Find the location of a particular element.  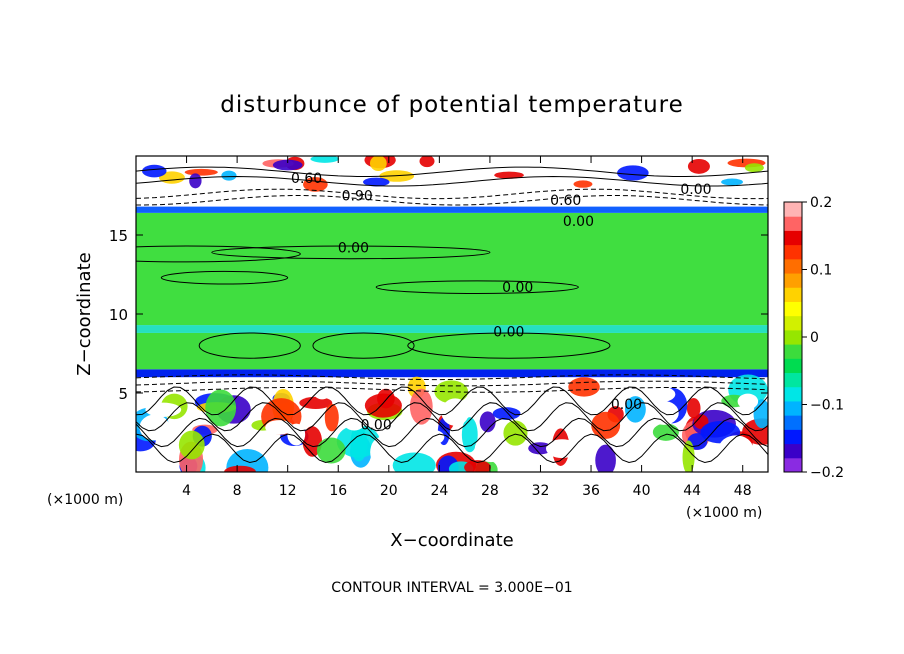

x-unit-left: (×1000 m) is located at coordinates (85, 500).